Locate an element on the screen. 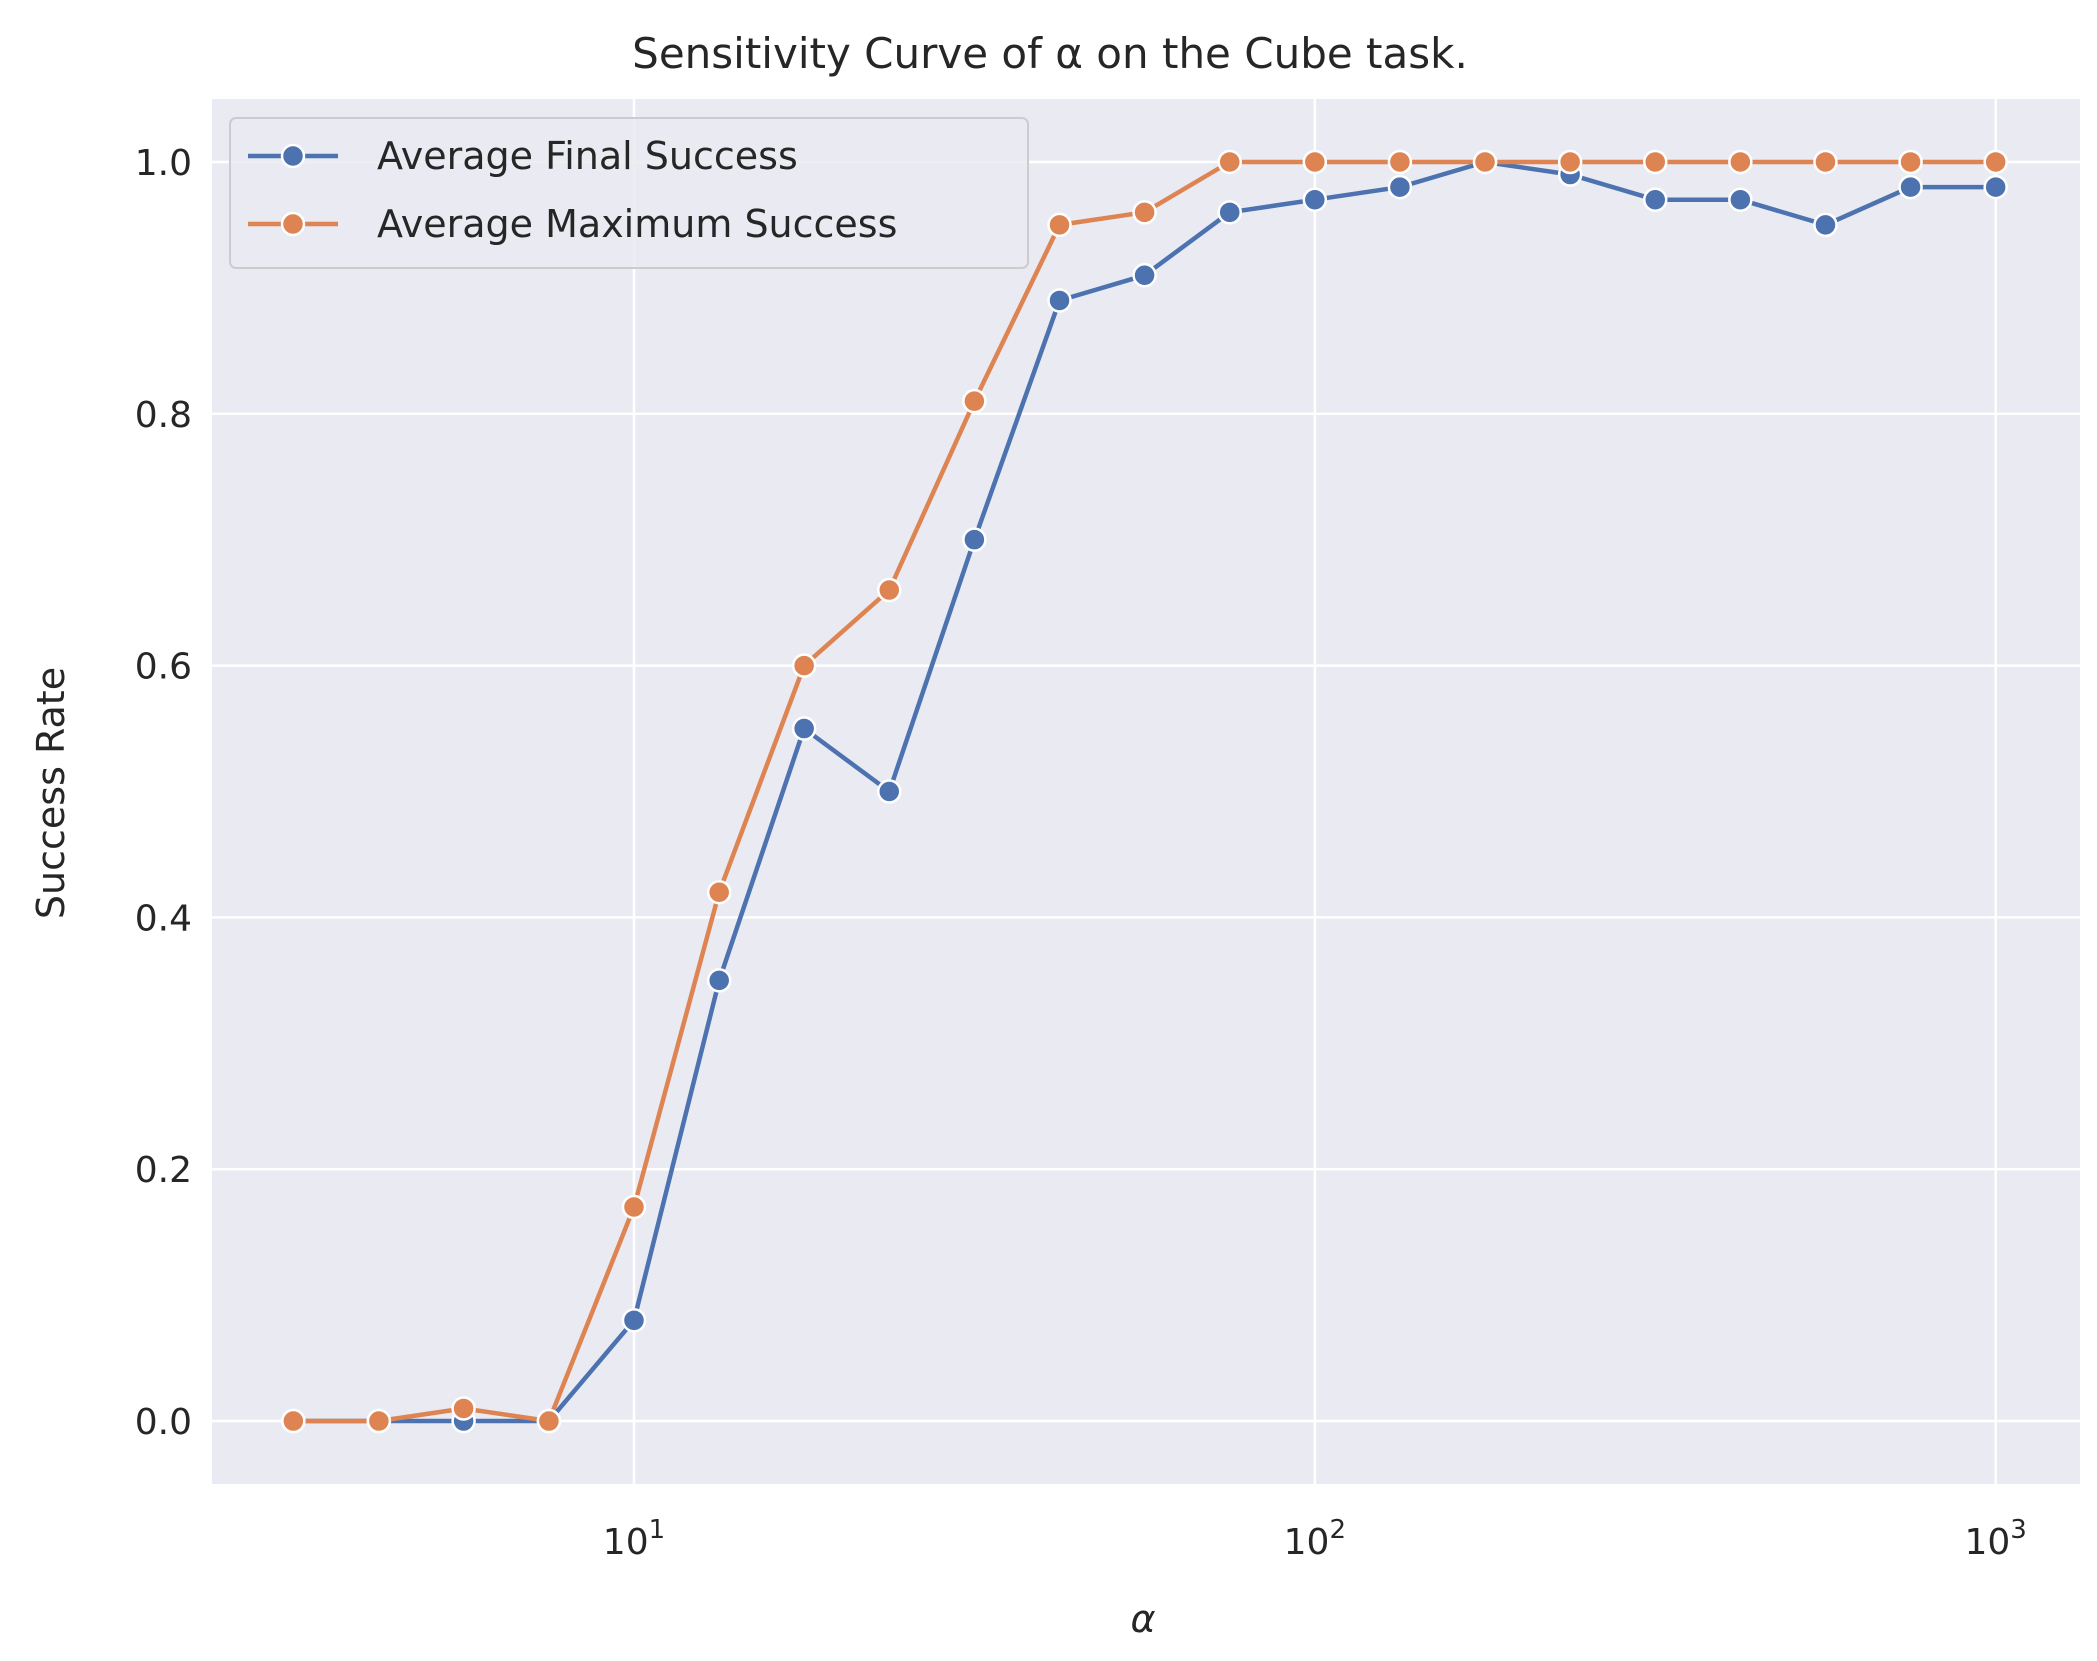 This screenshot has width=2097, height=1661. legend-label: Average Maximum Success is located at coordinates (637, 224).